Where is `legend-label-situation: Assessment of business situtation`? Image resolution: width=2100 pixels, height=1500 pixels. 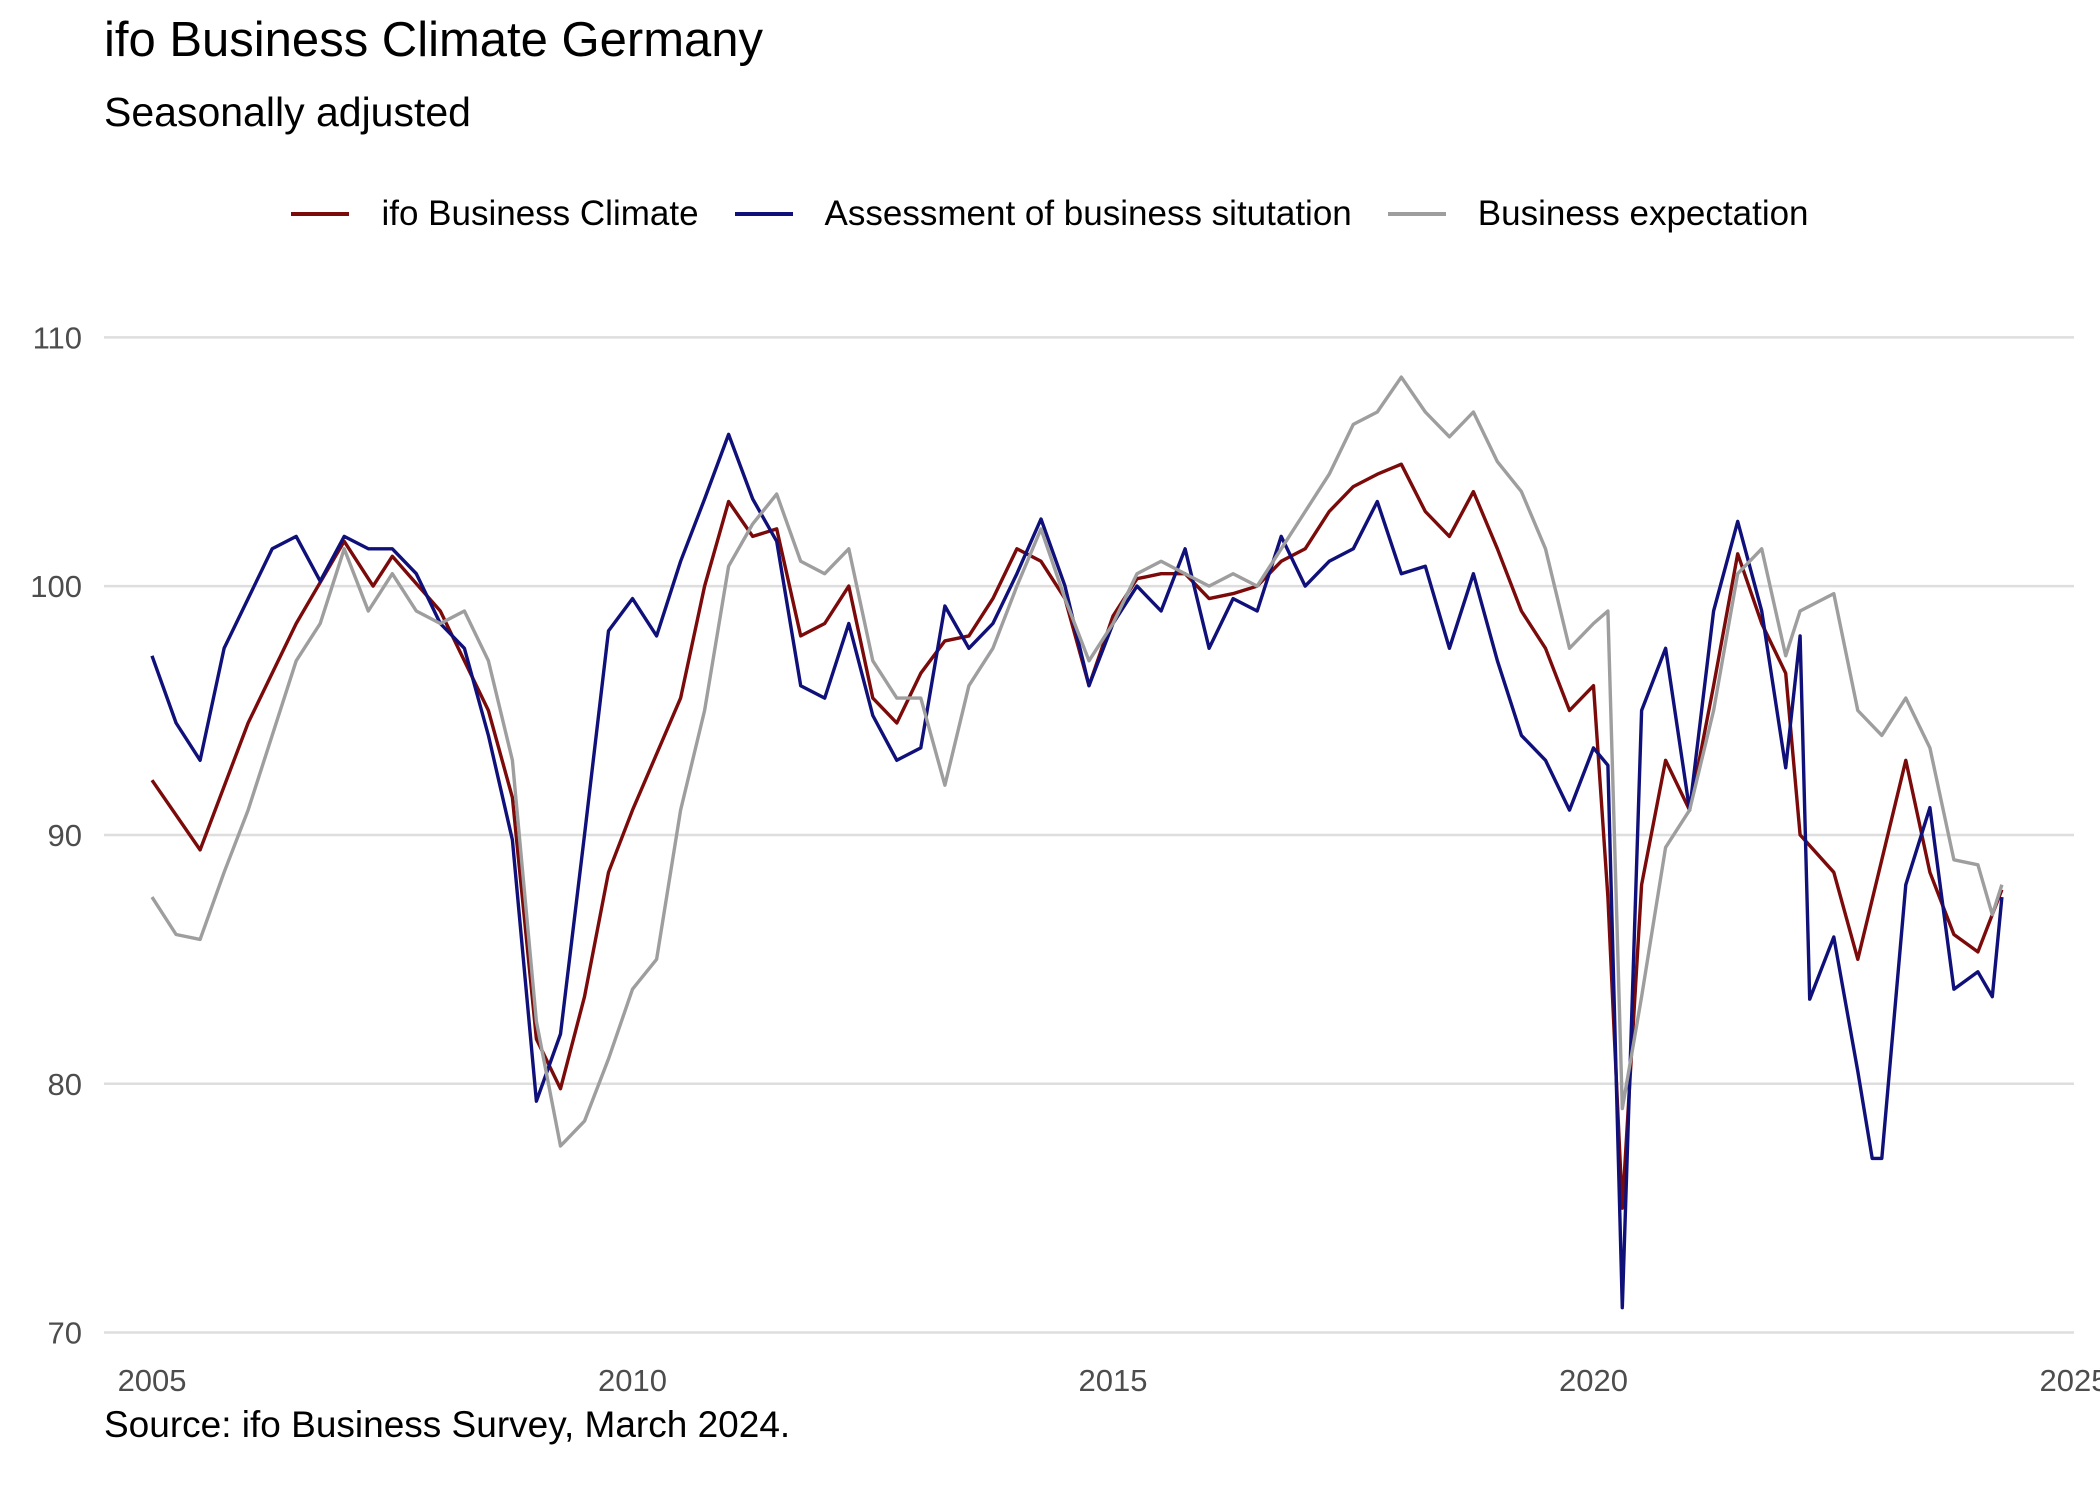 legend-label-situation: Assessment of business situtation is located at coordinates (1088, 213).